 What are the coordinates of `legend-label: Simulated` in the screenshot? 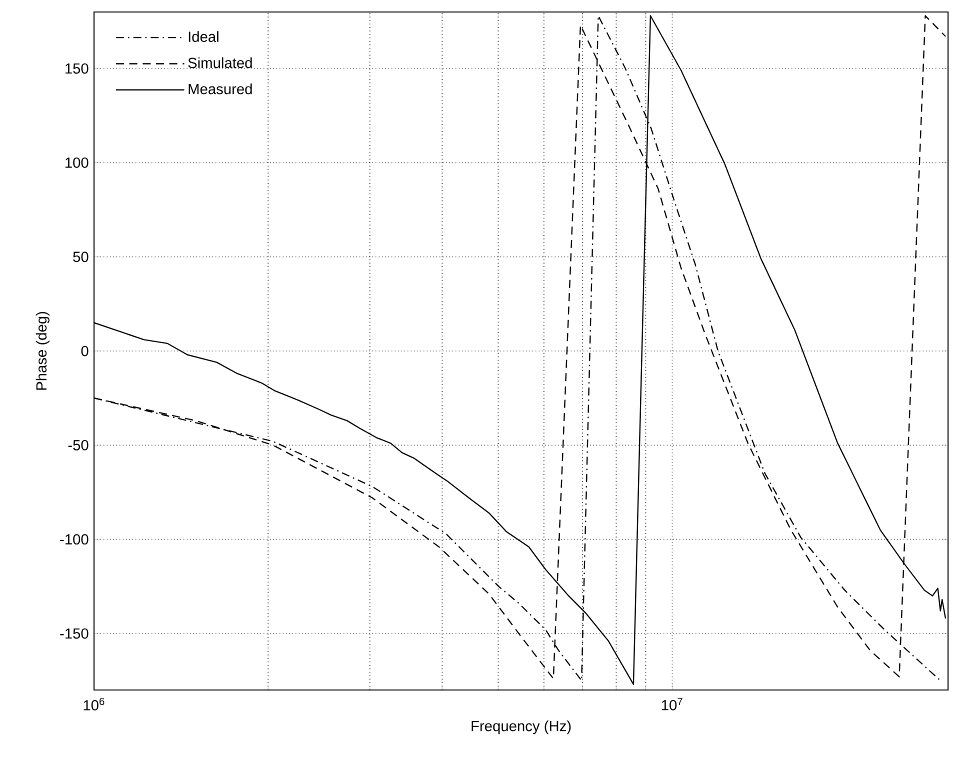 It's located at (220, 62).